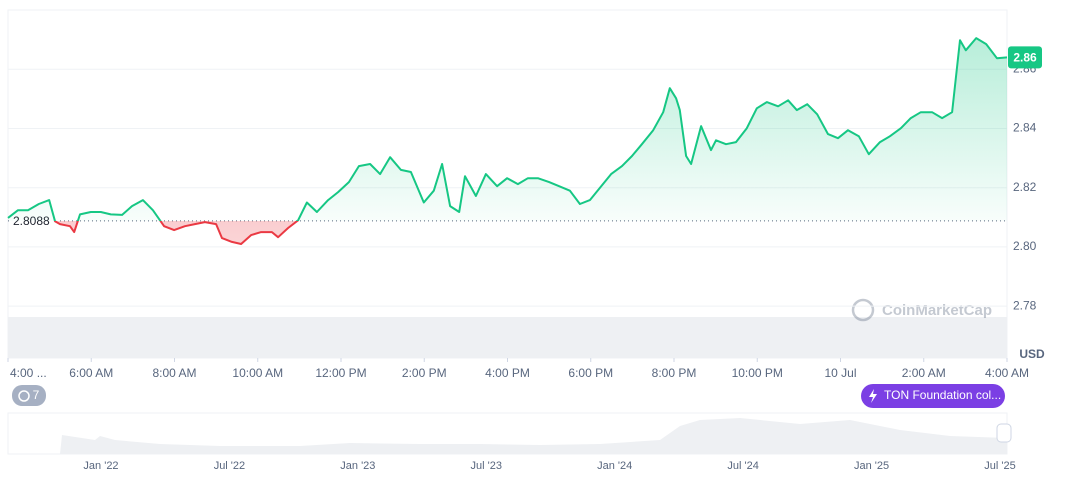 The image size is (1072, 477). Describe the element at coordinates (1025, 187) in the screenshot. I see `y-tick-label: 2.82` at that location.